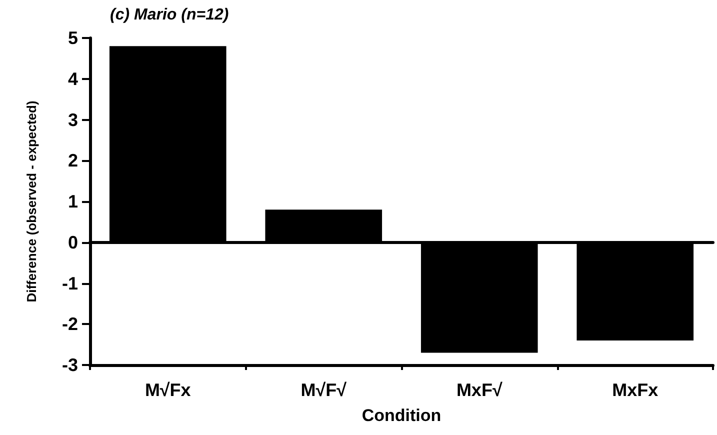 The height and width of the screenshot is (435, 717). Describe the element at coordinates (323, 390) in the screenshot. I see `x-tick-label: M√F√` at that location.